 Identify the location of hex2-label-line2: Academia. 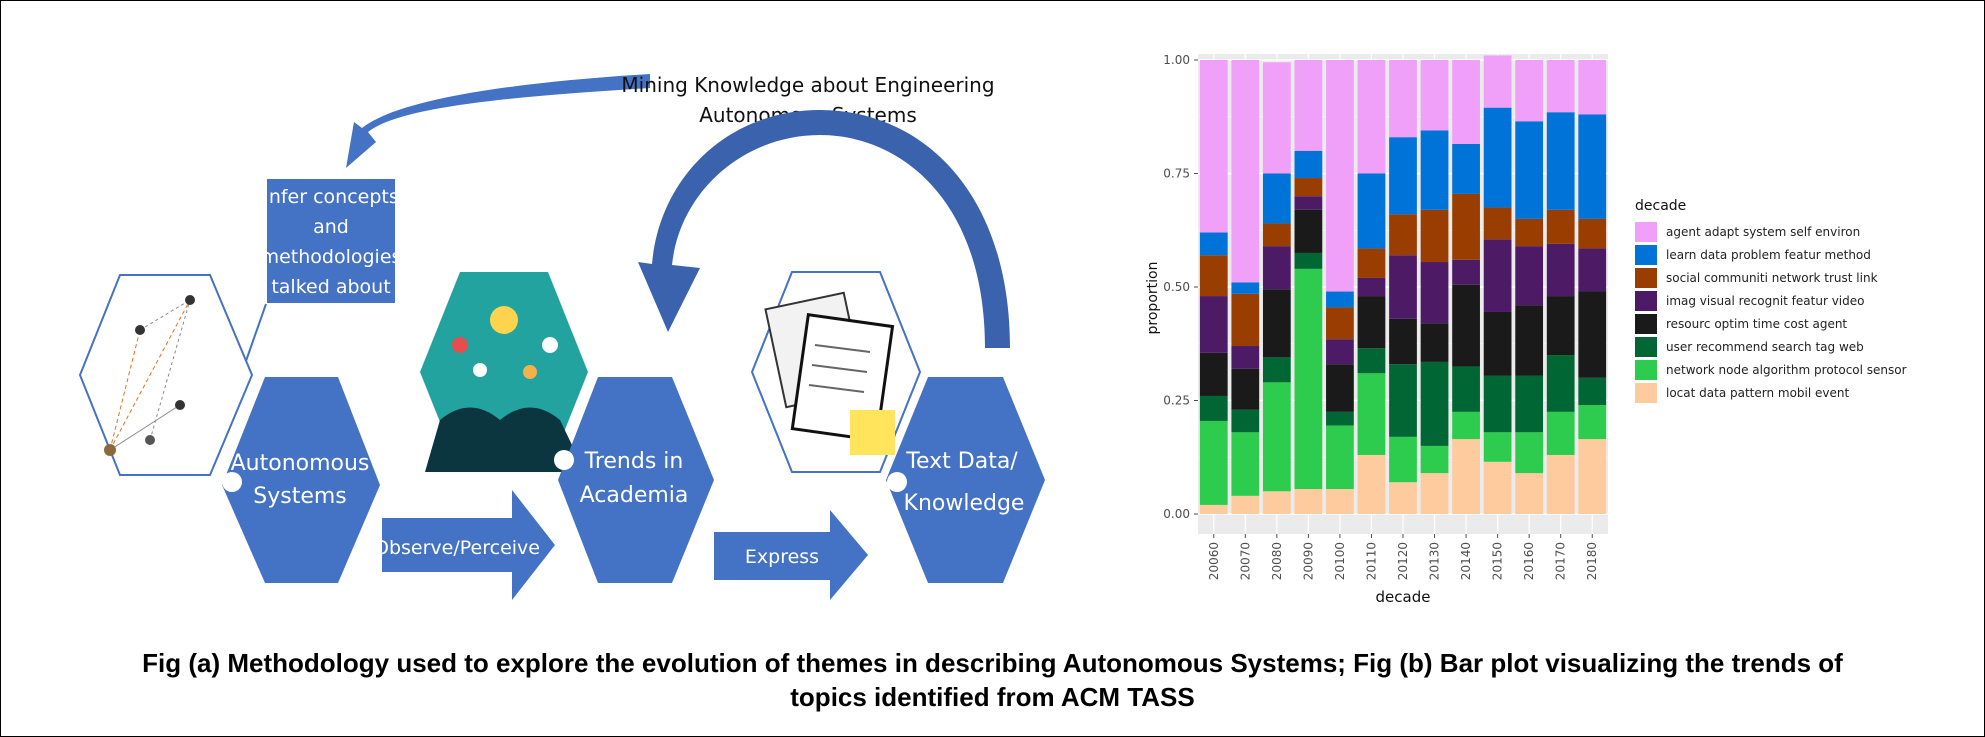
(634, 495).